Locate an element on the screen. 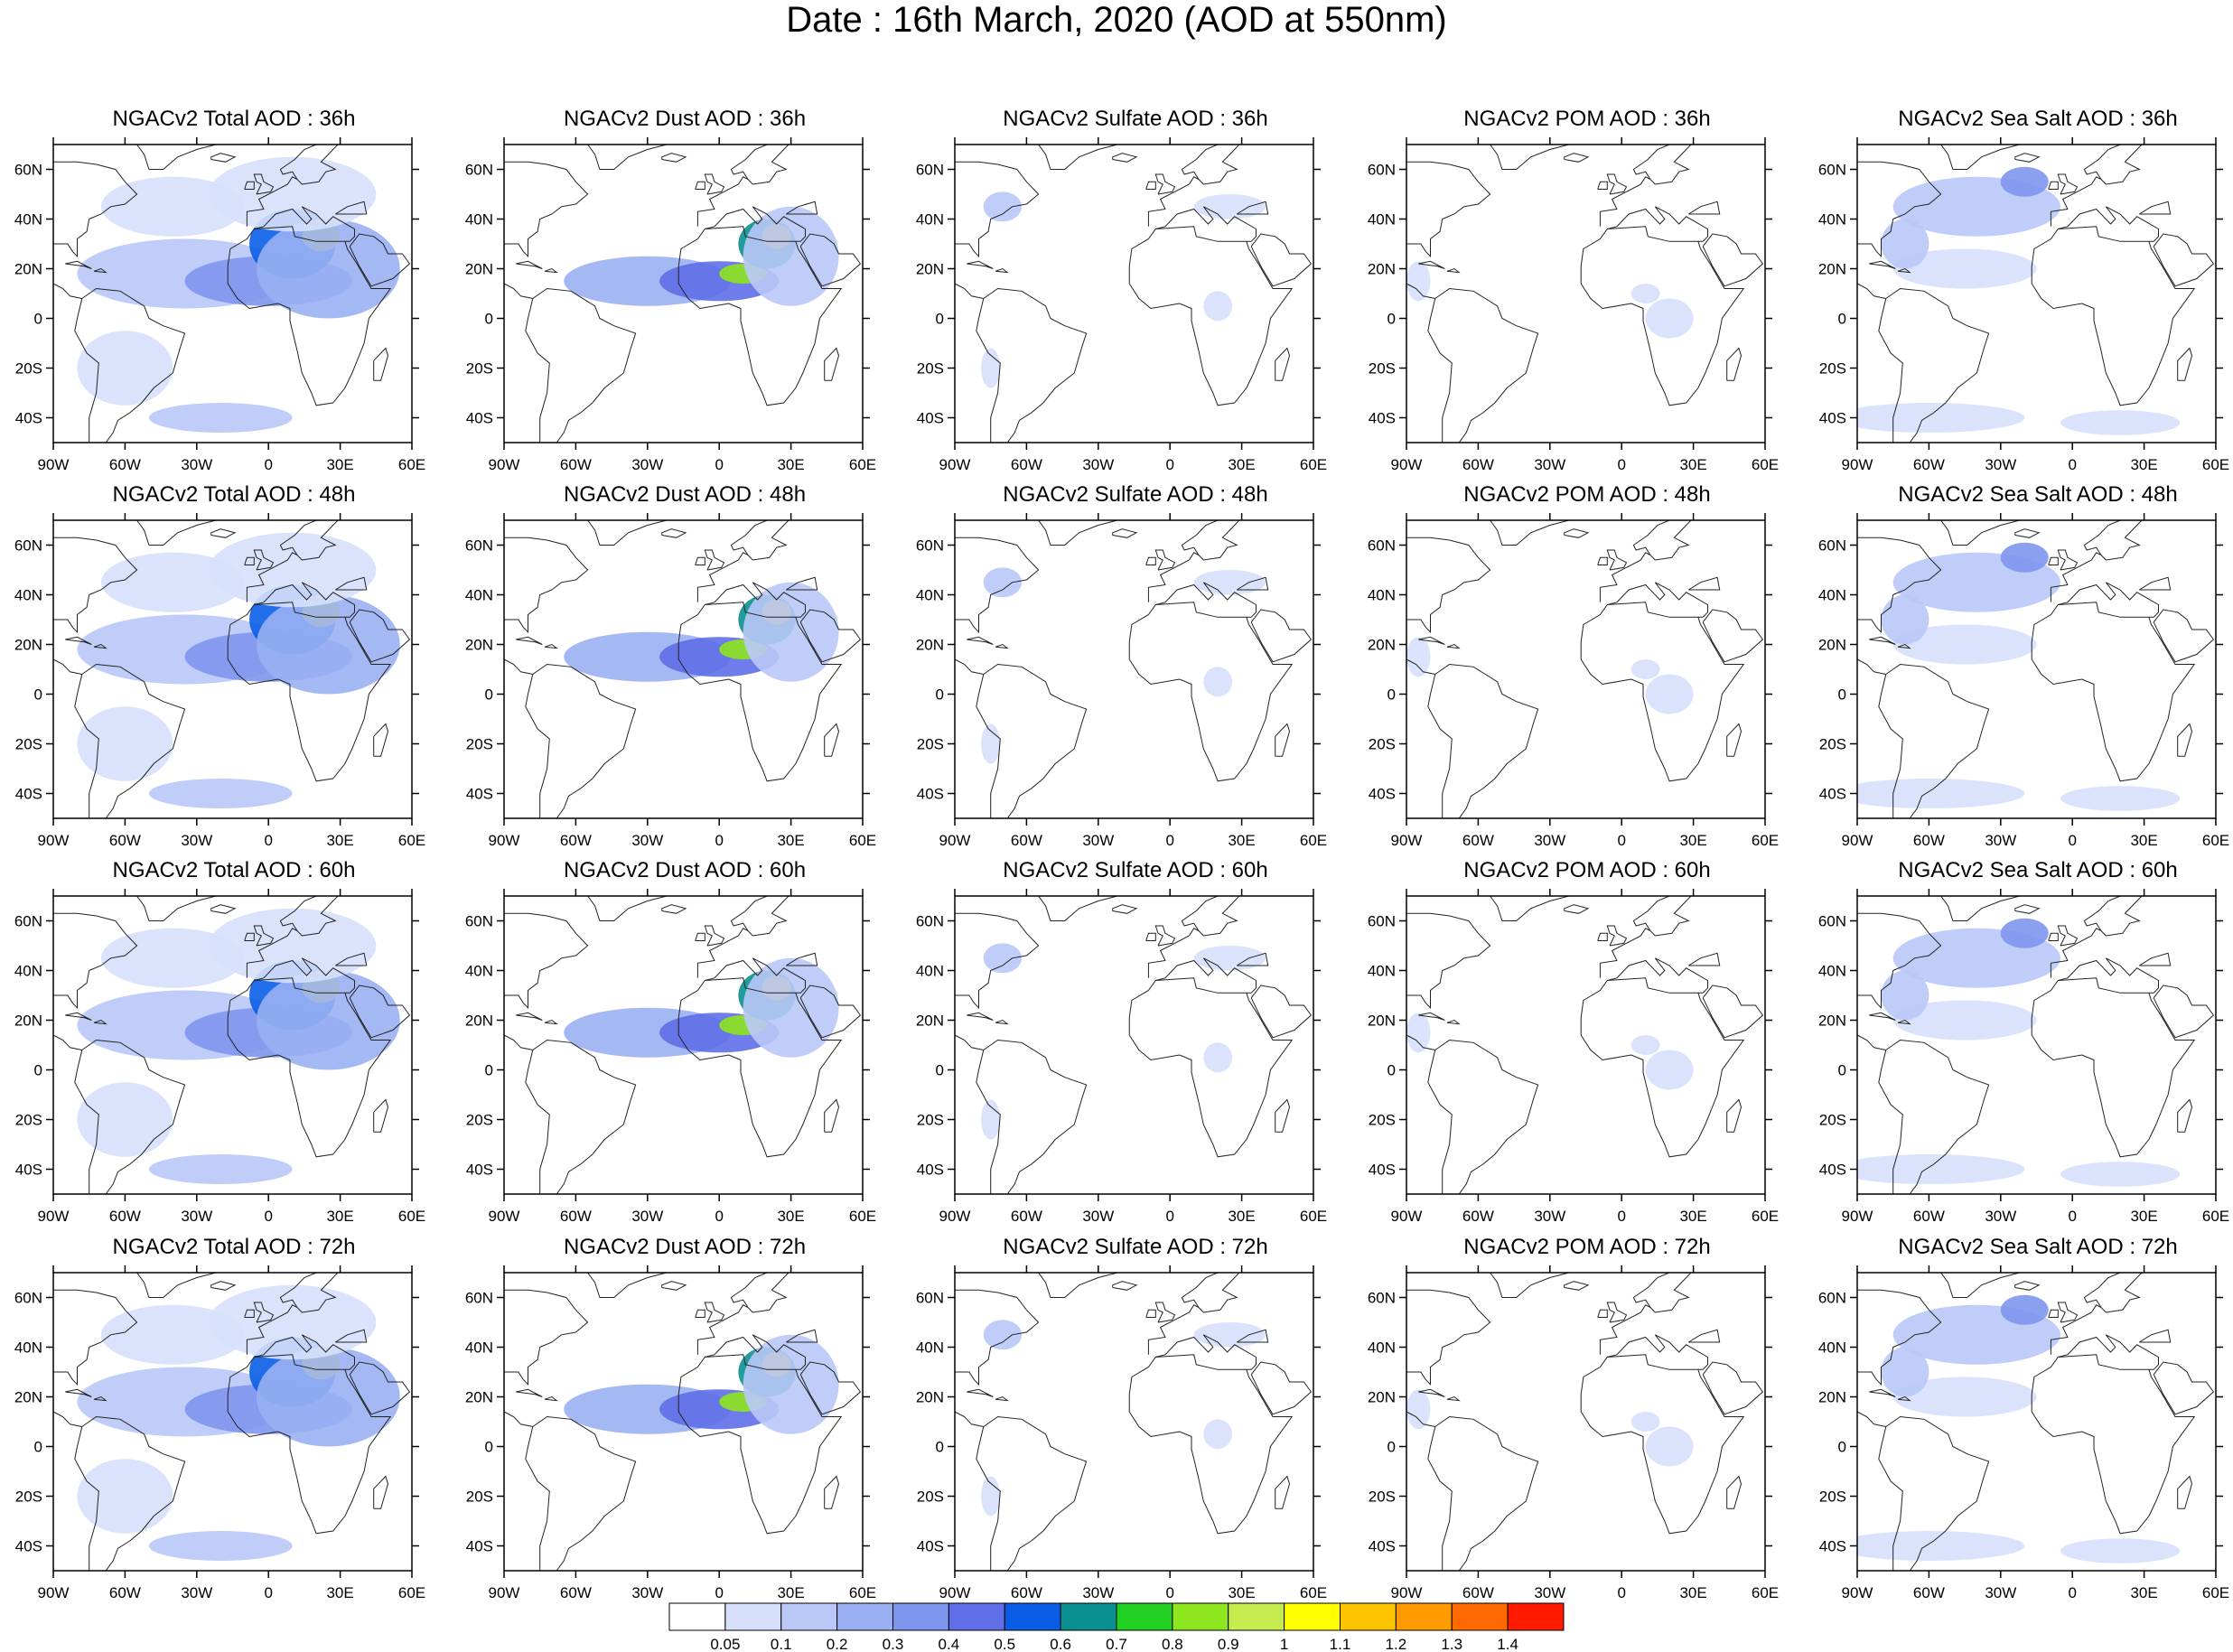 This screenshot has width=2233, height=1652. aod-map: 90W 60W 30W 0 30E 60E 60N 40N 20N 0 20S 40S is located at coordinates (1573, 681).